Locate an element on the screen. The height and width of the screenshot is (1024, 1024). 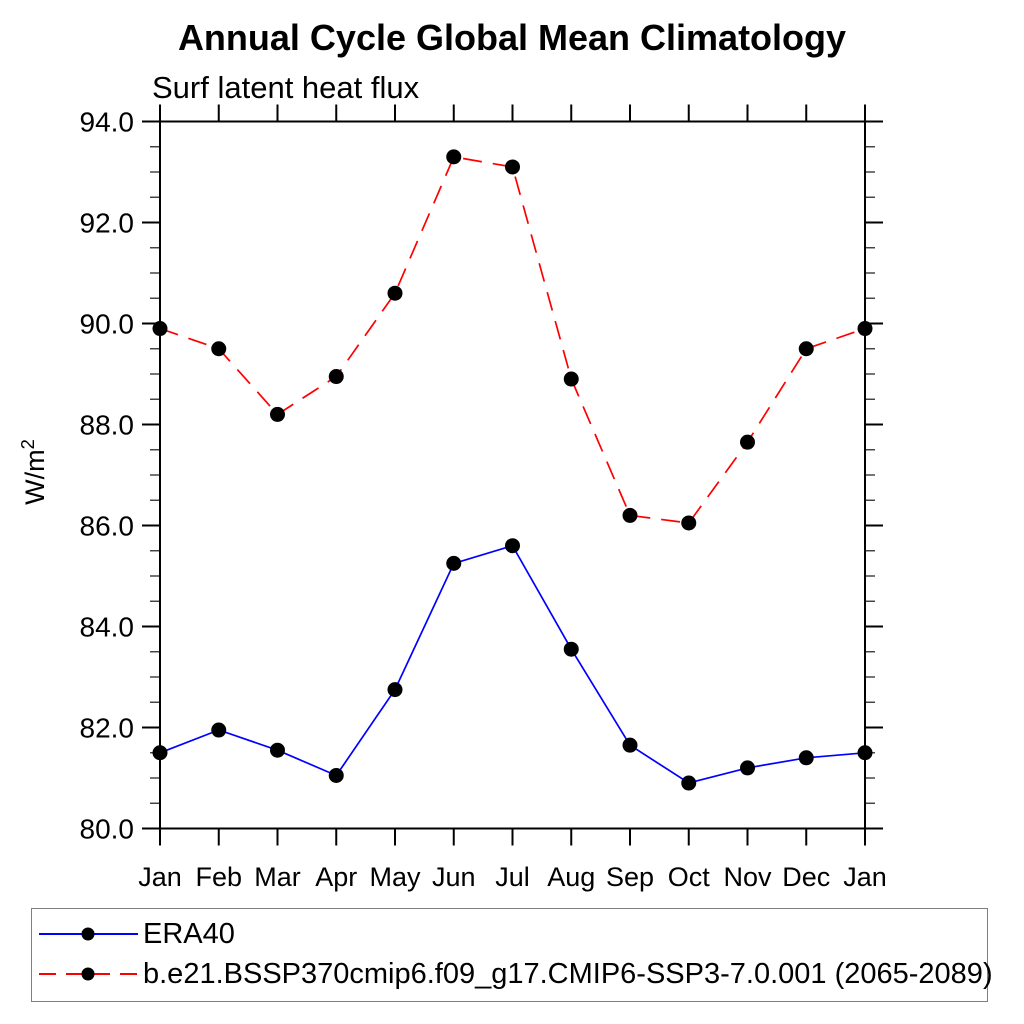
x-axis-tick-label: Nov is located at coordinates (747, 877).